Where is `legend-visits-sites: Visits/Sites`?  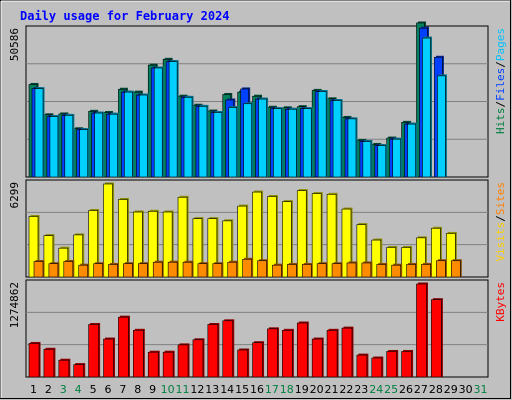 legend-visits-sites: Visits/Sites is located at coordinates (500, 222).